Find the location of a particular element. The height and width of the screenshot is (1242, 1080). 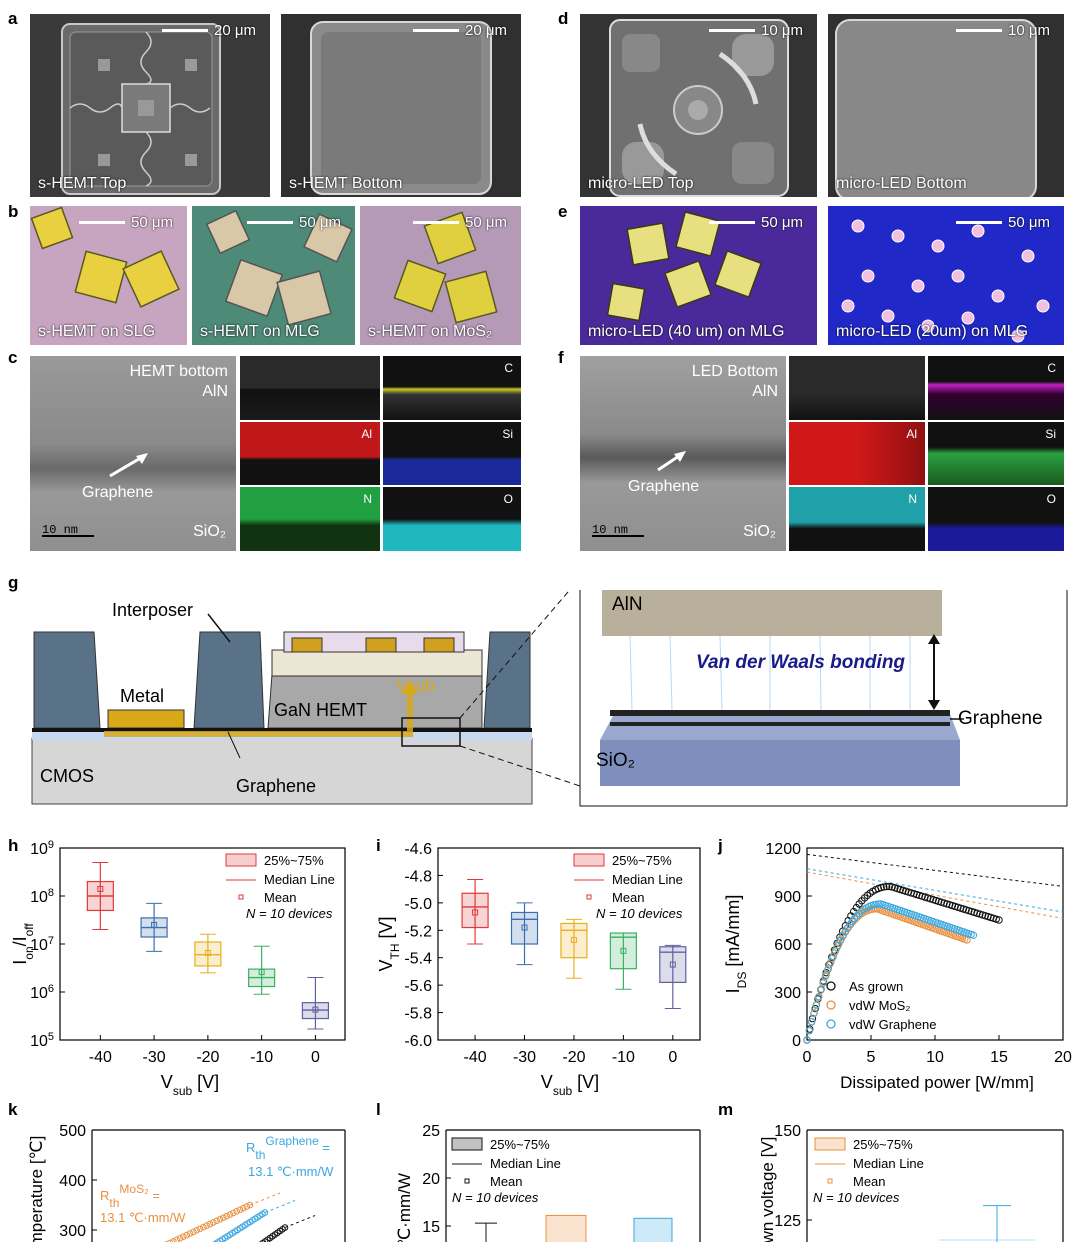

tem-hemt-bottom: HEMT bottom AlN Graphene SiO₂ 10 nm is located at coordinates (133, 453).